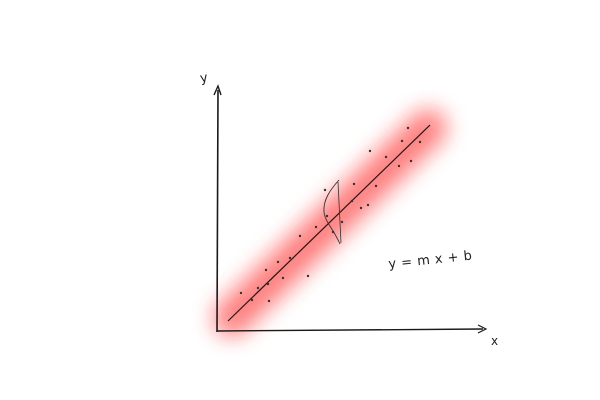 The image size is (600, 400). I want to click on equation-label: y = m x + b, so click(430, 261).